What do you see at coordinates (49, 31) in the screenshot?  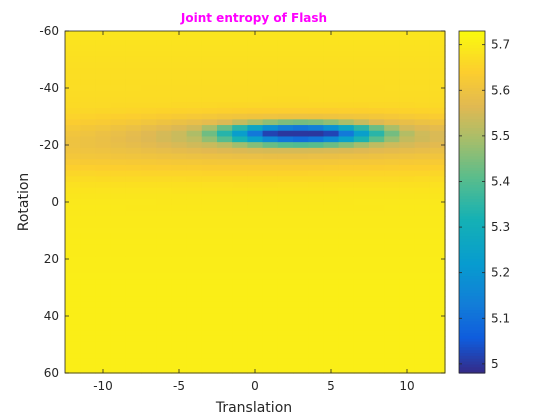 I see `y-tick-label: -60` at bounding box center [49, 31].